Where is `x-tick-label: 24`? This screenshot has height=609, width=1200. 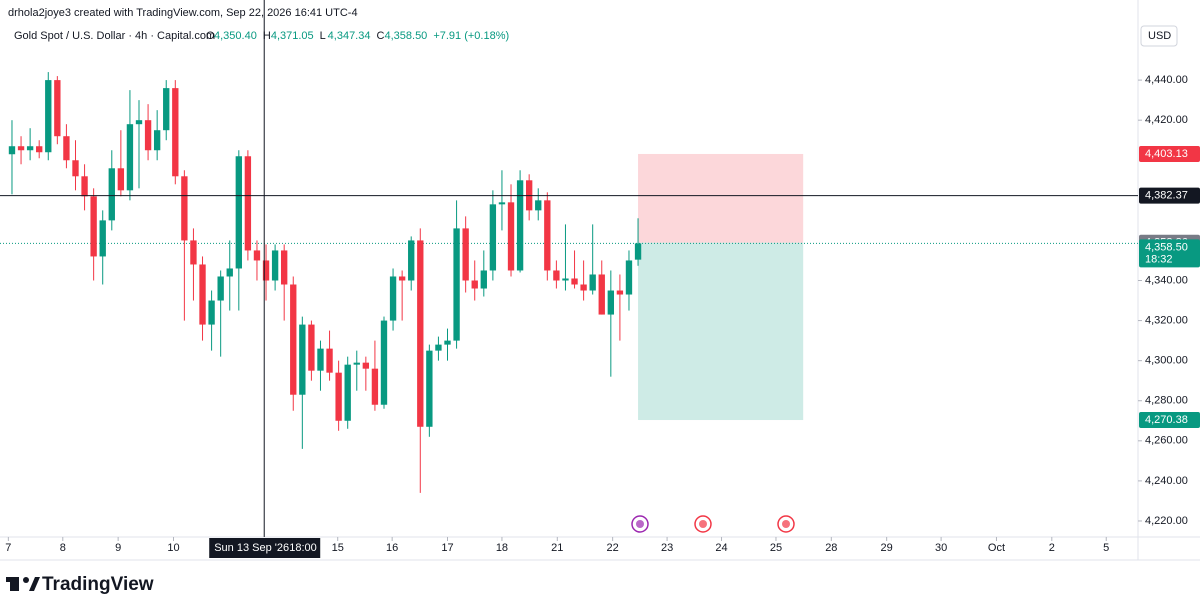
x-tick-label: 24 is located at coordinates (721, 548).